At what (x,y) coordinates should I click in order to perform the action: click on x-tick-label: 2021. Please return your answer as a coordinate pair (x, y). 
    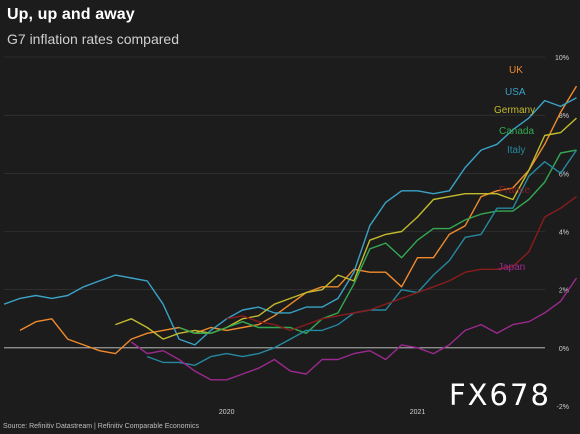
    Looking at the image, I should click on (418, 412).